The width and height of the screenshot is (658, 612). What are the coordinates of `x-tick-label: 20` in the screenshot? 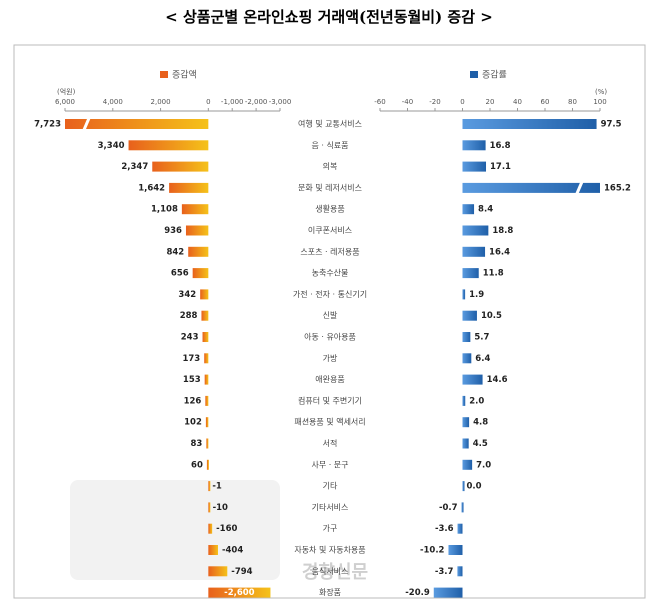 It's located at (490, 102).